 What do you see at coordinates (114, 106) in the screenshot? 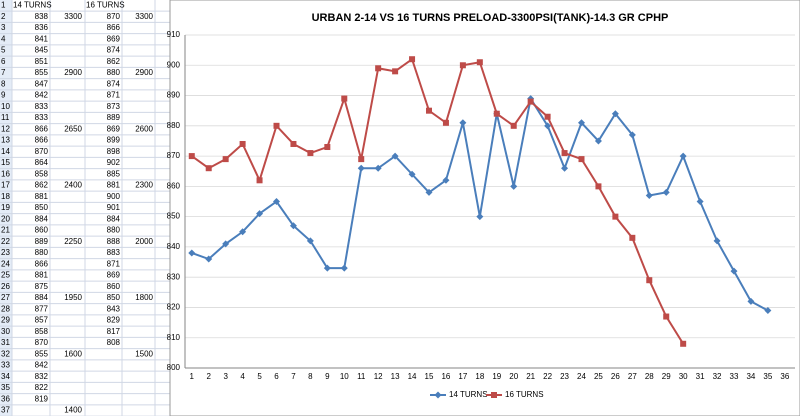
I see `cell: 873` at bounding box center [114, 106].